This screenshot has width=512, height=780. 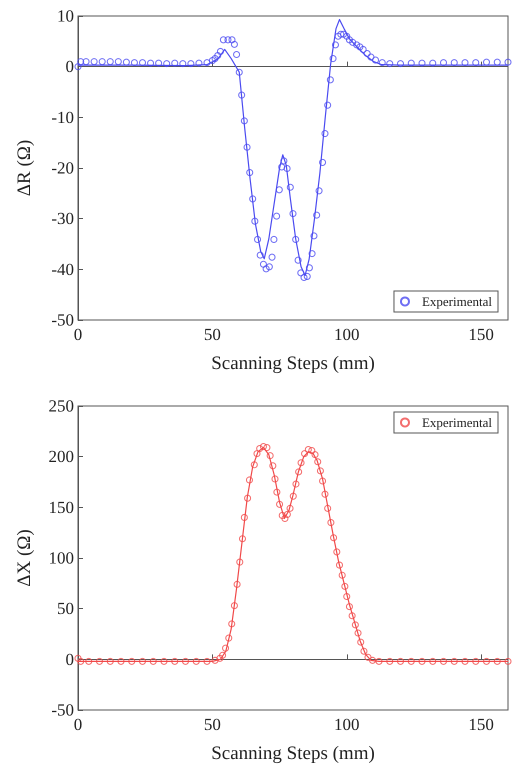 I want to click on y-tick-label: 150, so click(x=61, y=507).